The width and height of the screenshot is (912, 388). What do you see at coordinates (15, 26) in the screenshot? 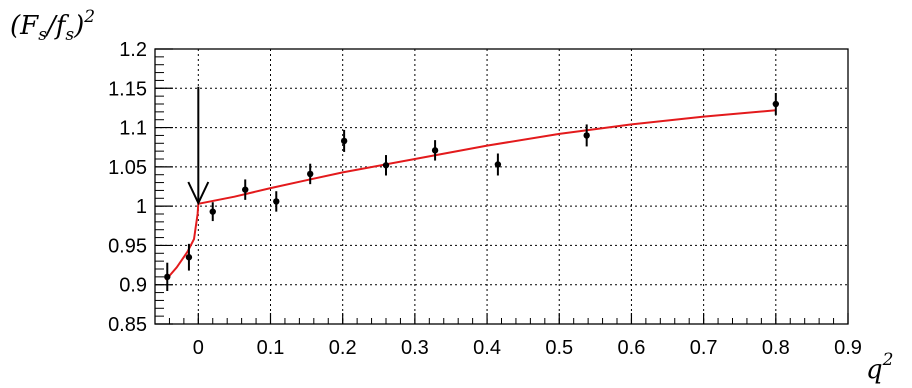
I see `y-title-open: (` at bounding box center [15, 26].